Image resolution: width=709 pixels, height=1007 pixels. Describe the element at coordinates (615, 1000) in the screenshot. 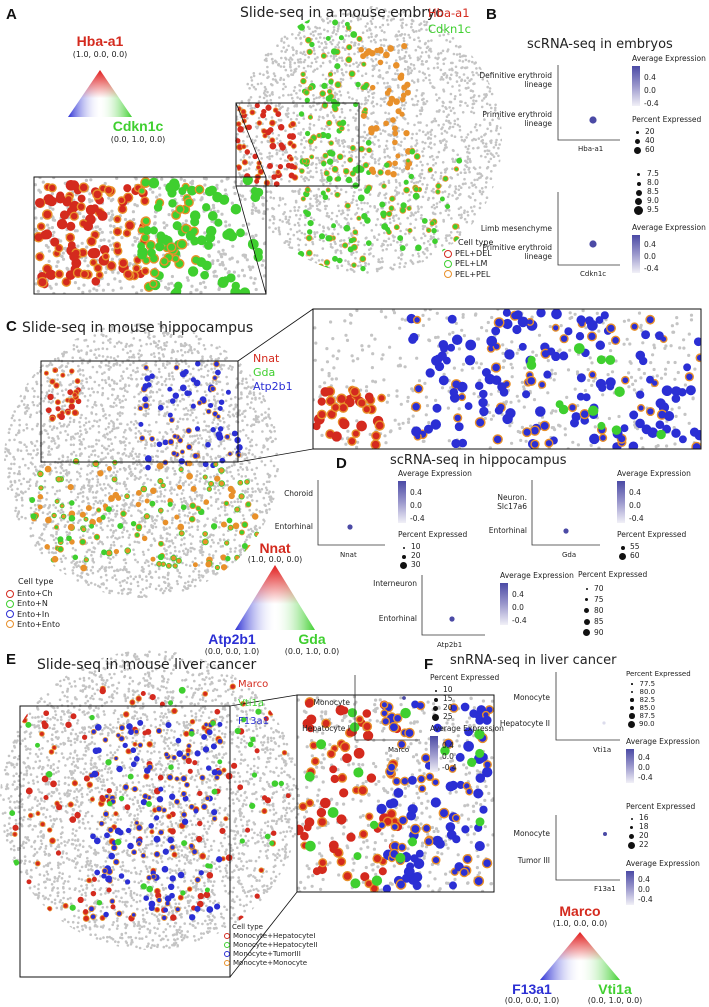

I see `tri-f-right-coord: (0.0, 1.0, 0.0)` at that location.